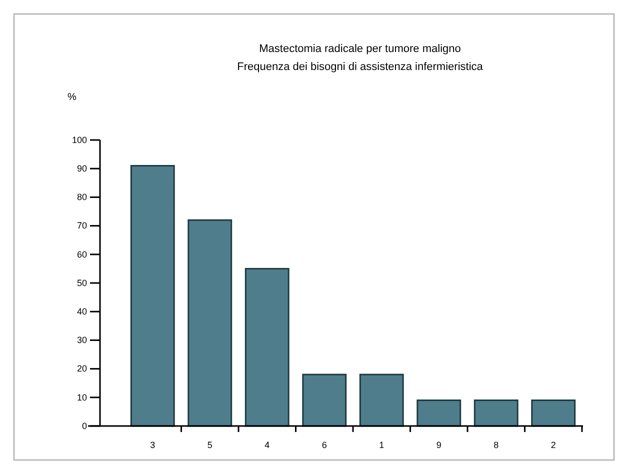  Describe the element at coordinates (360, 49) in the screenshot. I see `chart-title: Mastectomia radicale per tumore maligno` at that location.